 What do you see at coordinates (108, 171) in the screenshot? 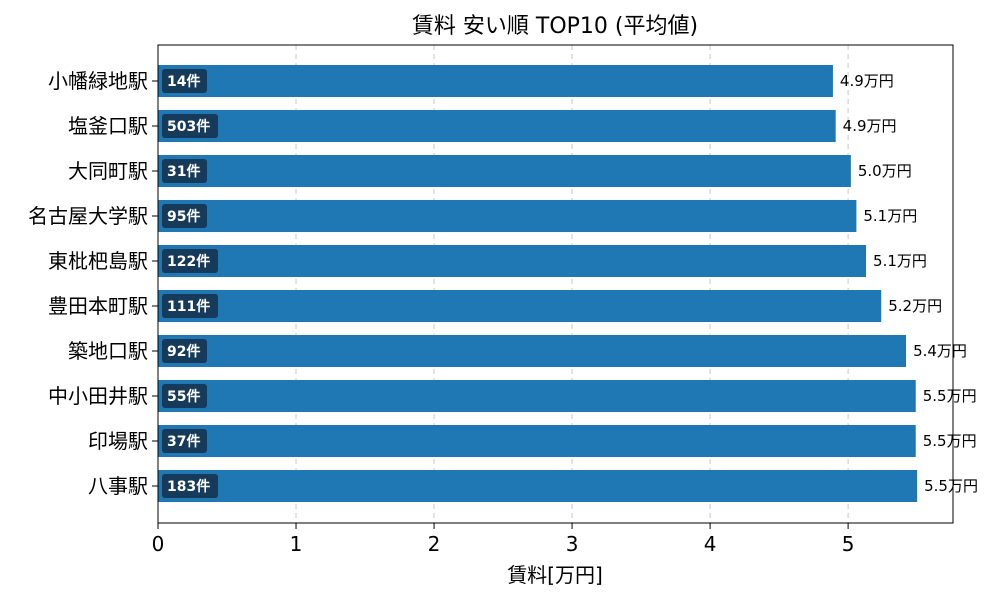
I see `category-label: 大同町駅` at bounding box center [108, 171].